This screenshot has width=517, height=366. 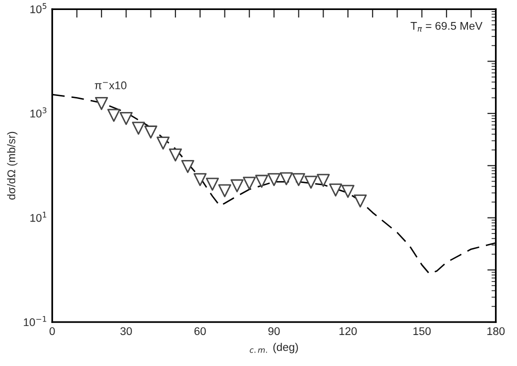 I want to click on x-axis-title: $_{c.m.}$ (deg), so click(x=274, y=348).